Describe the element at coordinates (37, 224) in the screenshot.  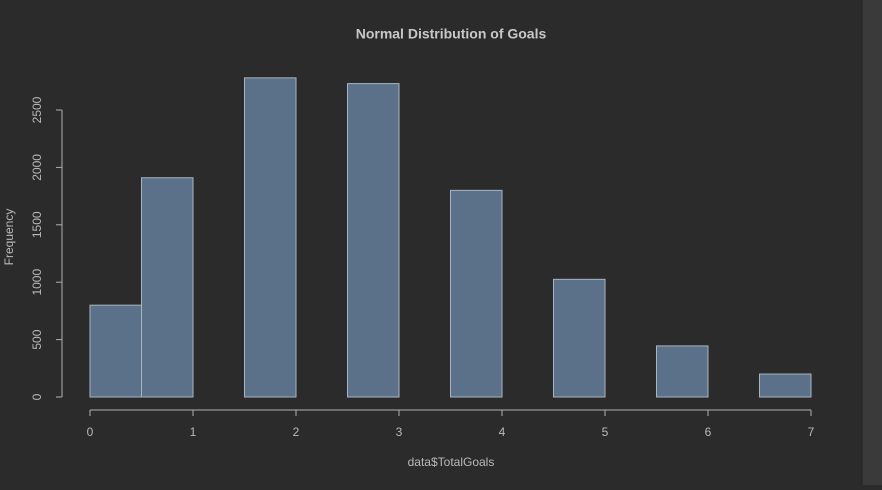
I see `y-tick-label: 1500` at that location.